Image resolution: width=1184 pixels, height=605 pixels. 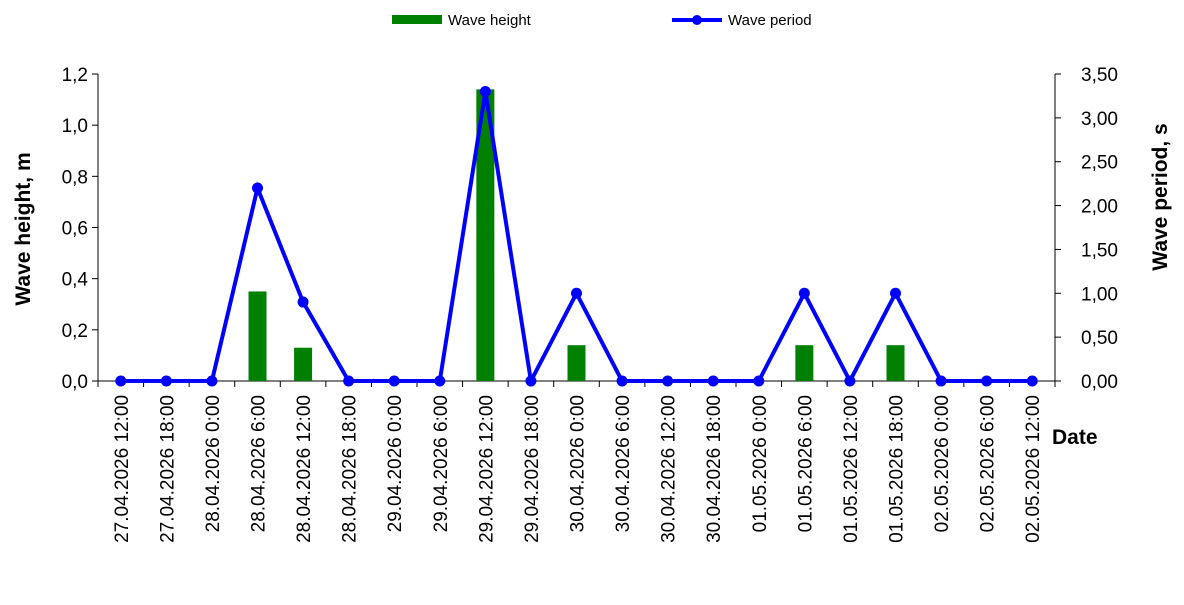 I want to click on y-tick-label: 0,0, so click(x=75, y=382).